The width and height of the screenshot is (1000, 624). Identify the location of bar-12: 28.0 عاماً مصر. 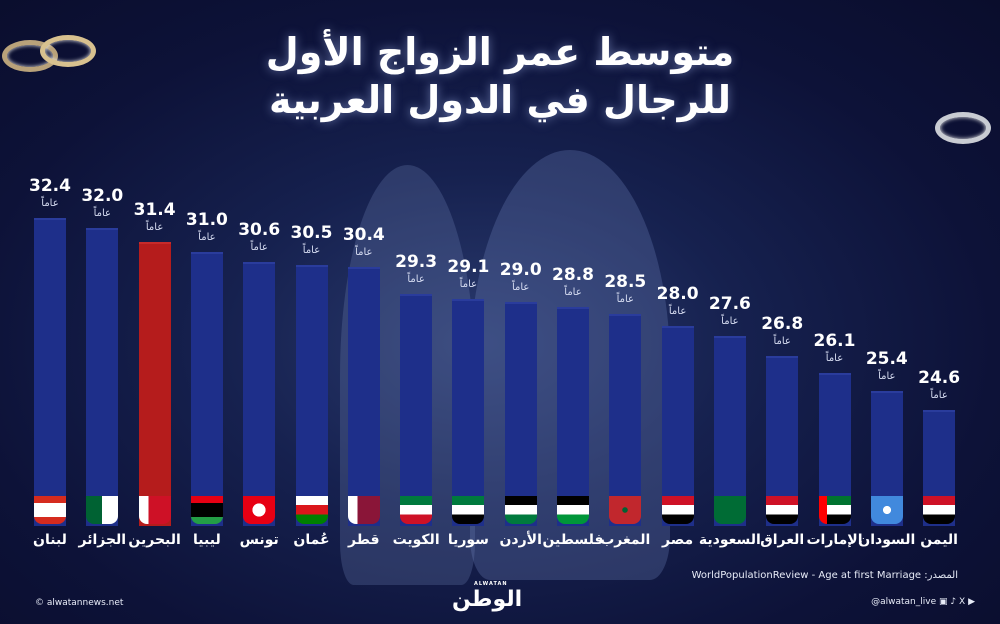
(678, 312).